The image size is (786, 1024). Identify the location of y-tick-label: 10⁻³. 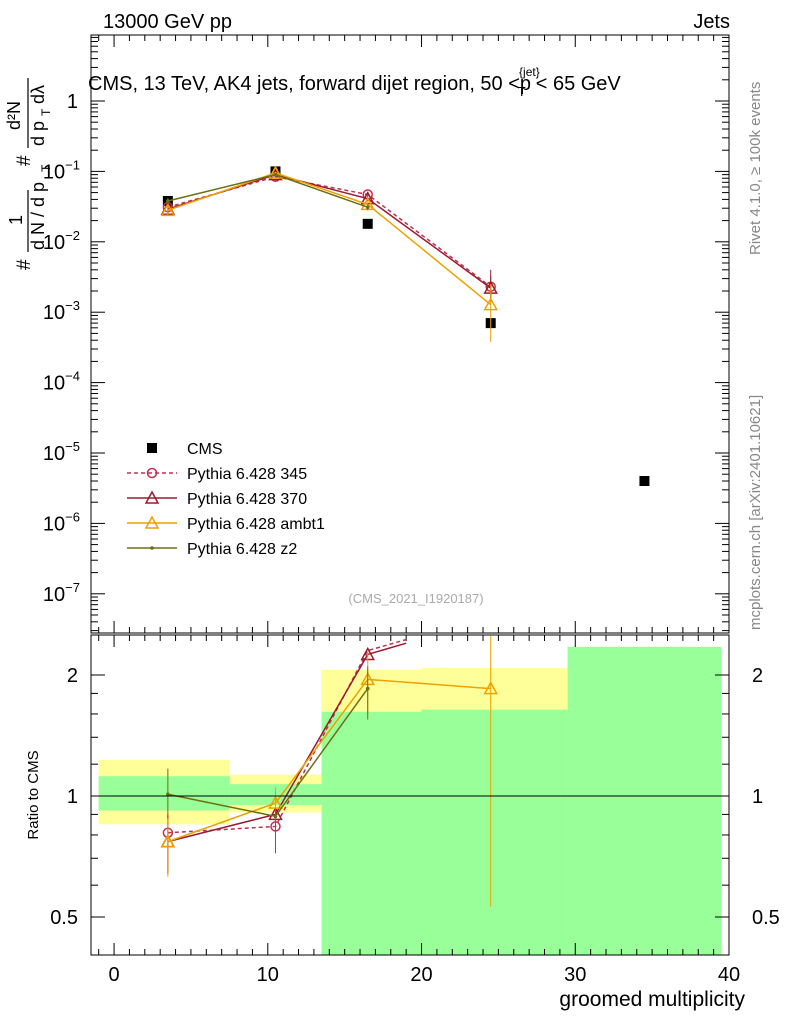
(61, 311).